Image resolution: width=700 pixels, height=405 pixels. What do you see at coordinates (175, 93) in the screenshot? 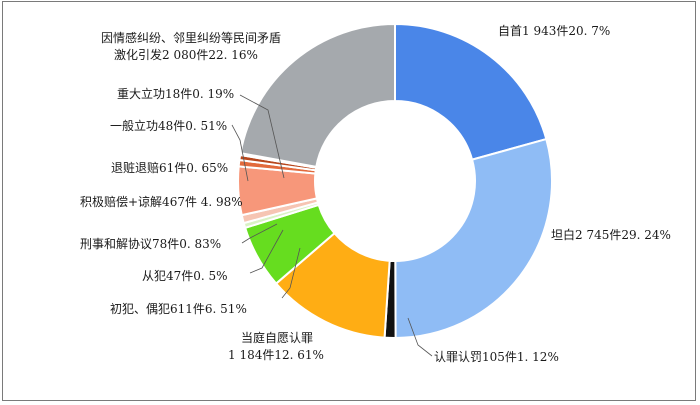
I see `label-zhongda: 重大立功18件0. 19%` at bounding box center [175, 93].